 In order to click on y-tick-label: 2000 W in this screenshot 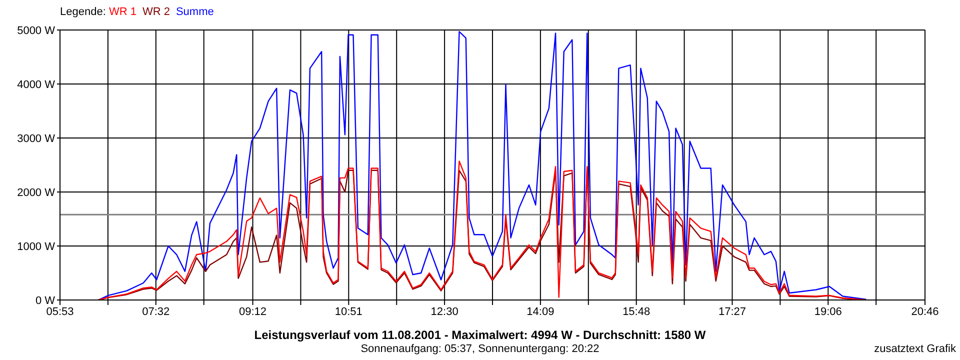, I will do `click(36, 192)`.